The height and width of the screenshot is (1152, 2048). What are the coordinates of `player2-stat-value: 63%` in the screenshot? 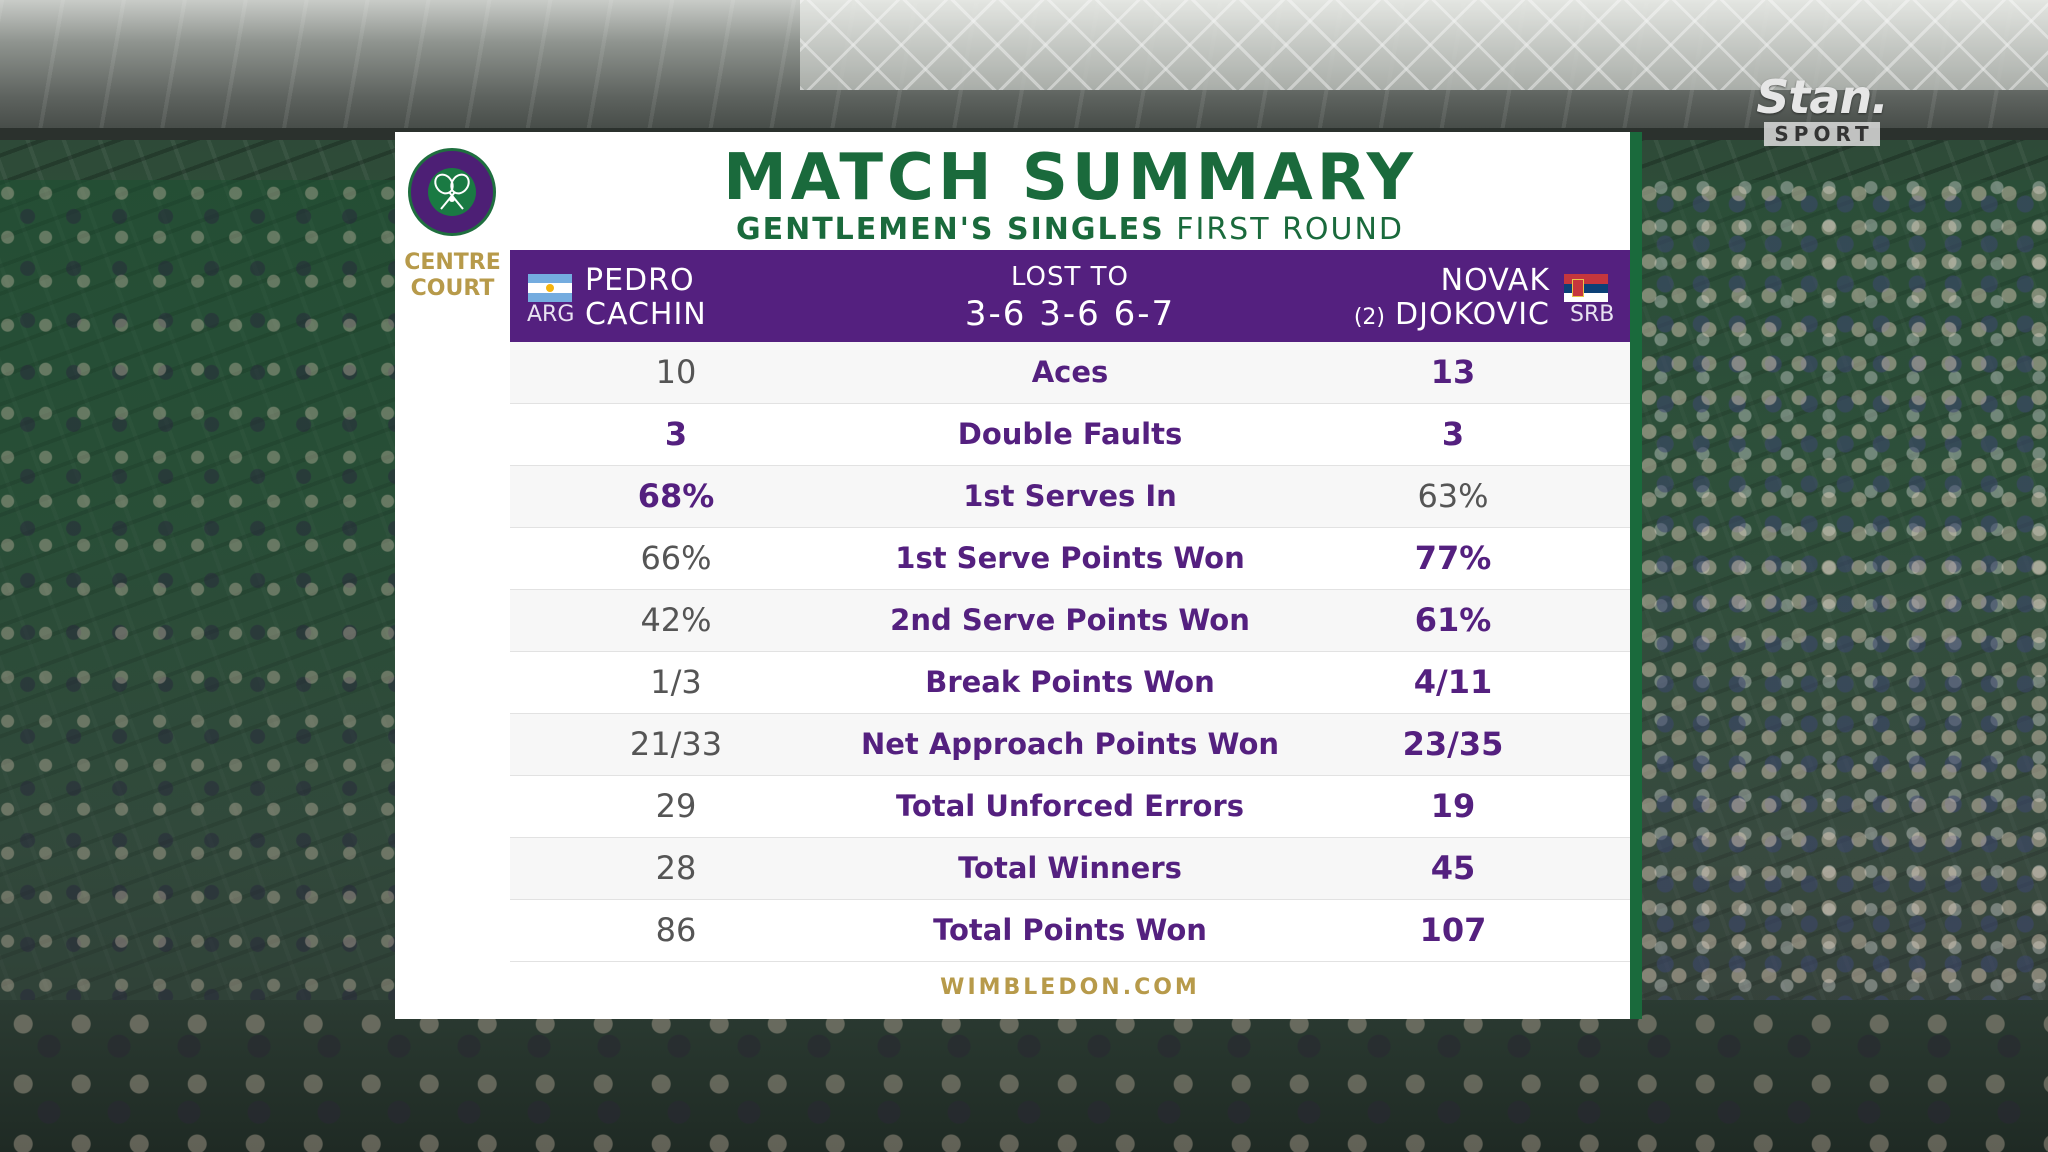 It's located at (1453, 496).